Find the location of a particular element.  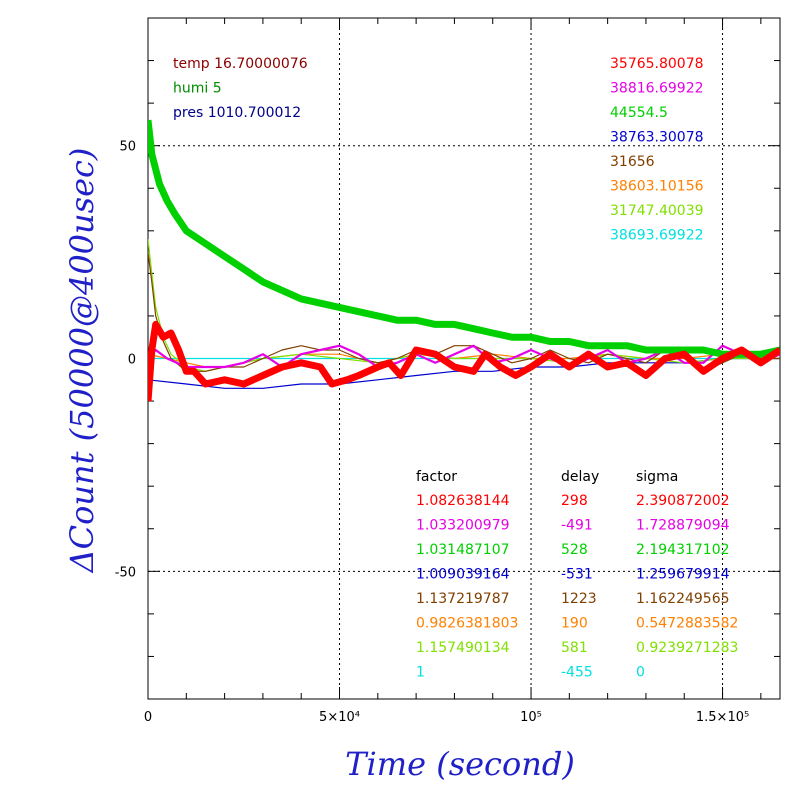

fit-table-header: sigma is located at coordinates (657, 477).